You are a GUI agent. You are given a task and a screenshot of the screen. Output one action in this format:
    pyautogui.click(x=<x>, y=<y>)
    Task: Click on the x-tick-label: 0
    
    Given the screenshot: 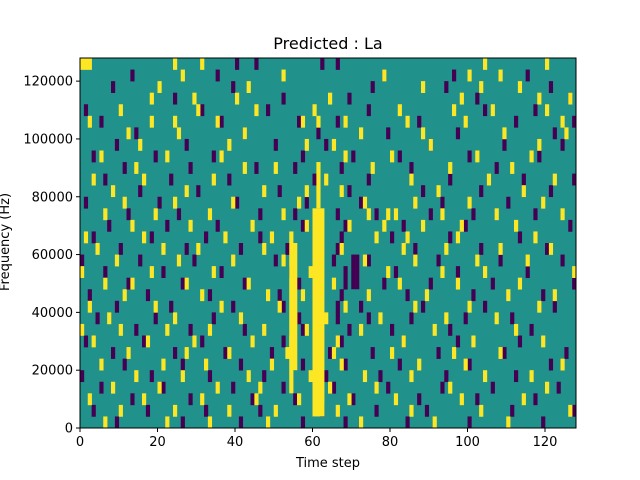 What is the action you would take?
    pyautogui.click(x=80, y=442)
    